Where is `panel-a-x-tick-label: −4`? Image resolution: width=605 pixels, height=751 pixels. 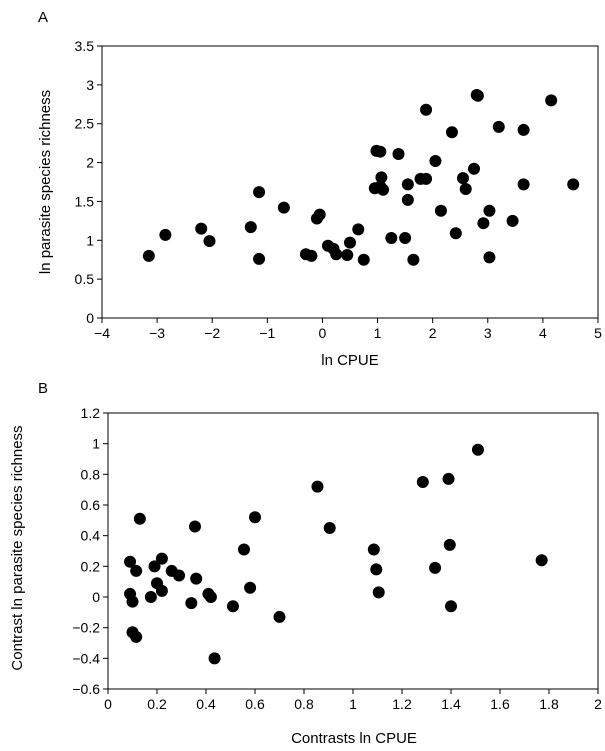
panel-a-x-tick-label: −4 is located at coordinates (102, 333).